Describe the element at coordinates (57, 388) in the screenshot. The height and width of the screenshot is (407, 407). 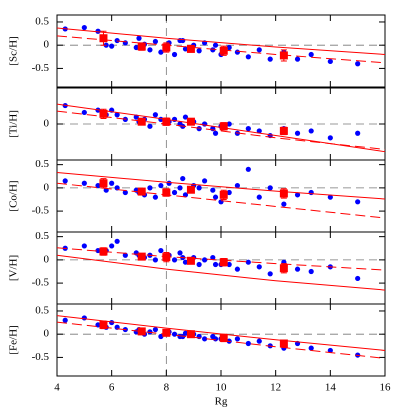
I see `x-tick-label: 4` at that location.